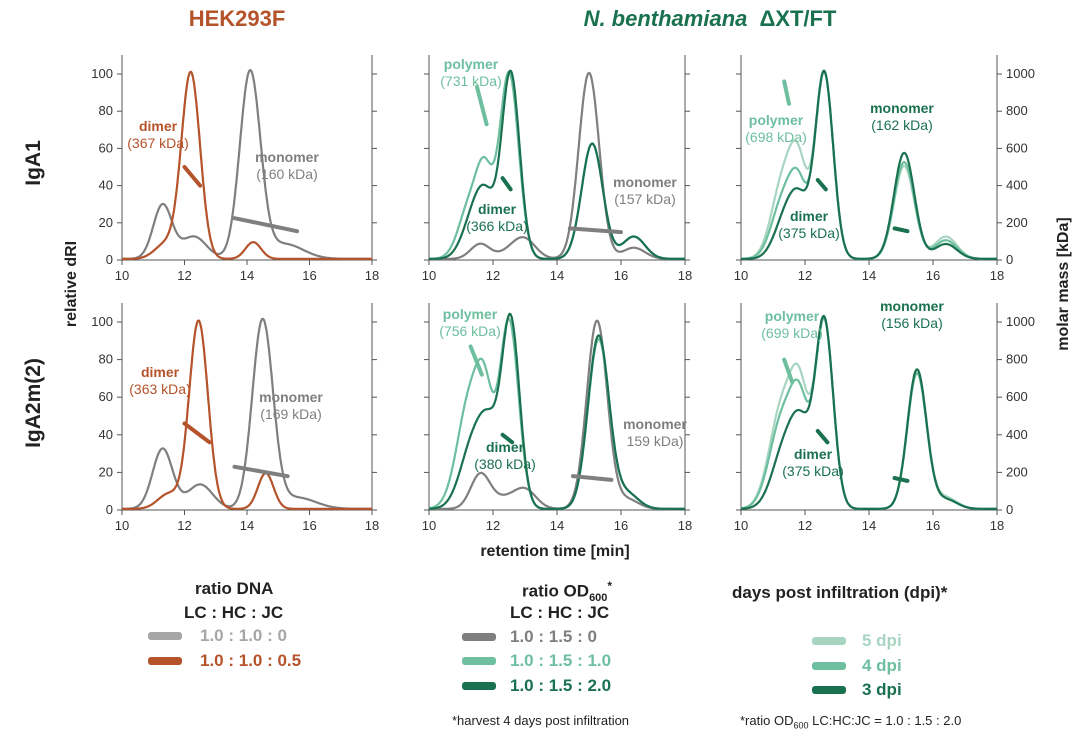 The height and width of the screenshot is (734, 1084). Describe the element at coordinates (561, 685) in the screenshot. I see `legend-od-label-2: 1.0 : 1.5 : 2.0` at that location.